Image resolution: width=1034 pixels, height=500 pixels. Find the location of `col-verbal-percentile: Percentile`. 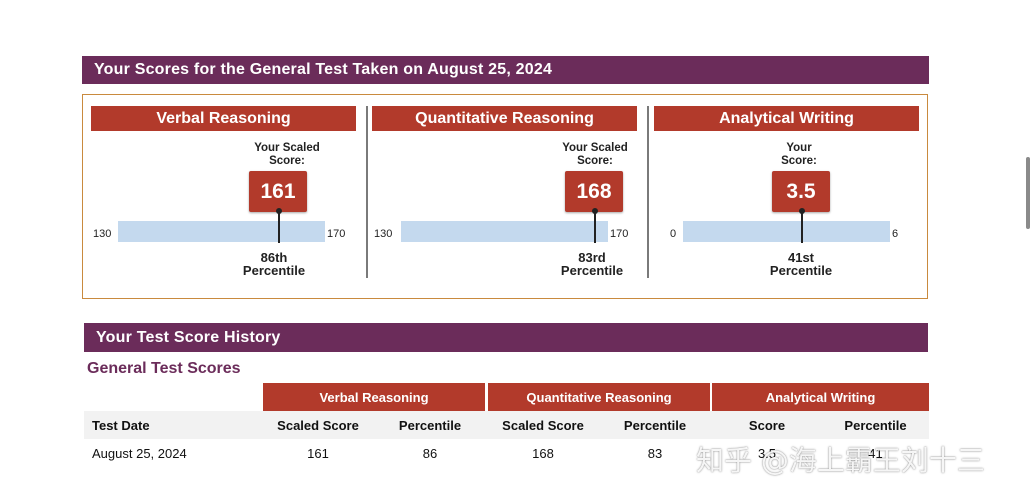

col-verbal-percentile: Percentile is located at coordinates (430, 425).